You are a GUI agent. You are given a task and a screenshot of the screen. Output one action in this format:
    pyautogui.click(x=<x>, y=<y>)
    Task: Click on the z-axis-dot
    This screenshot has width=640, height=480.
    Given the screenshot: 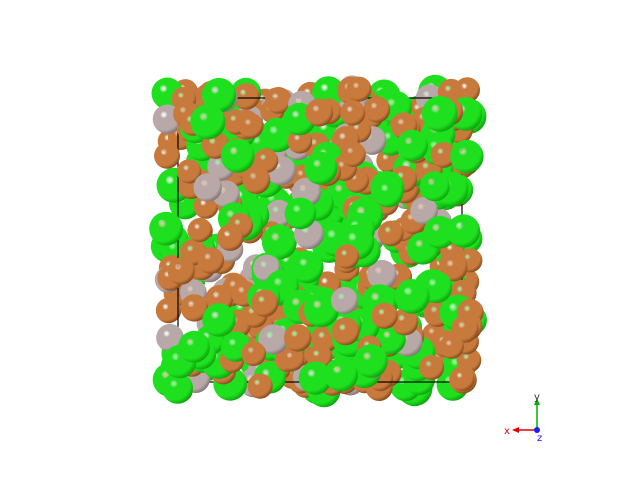 What is the action you would take?
    pyautogui.click(x=537, y=430)
    